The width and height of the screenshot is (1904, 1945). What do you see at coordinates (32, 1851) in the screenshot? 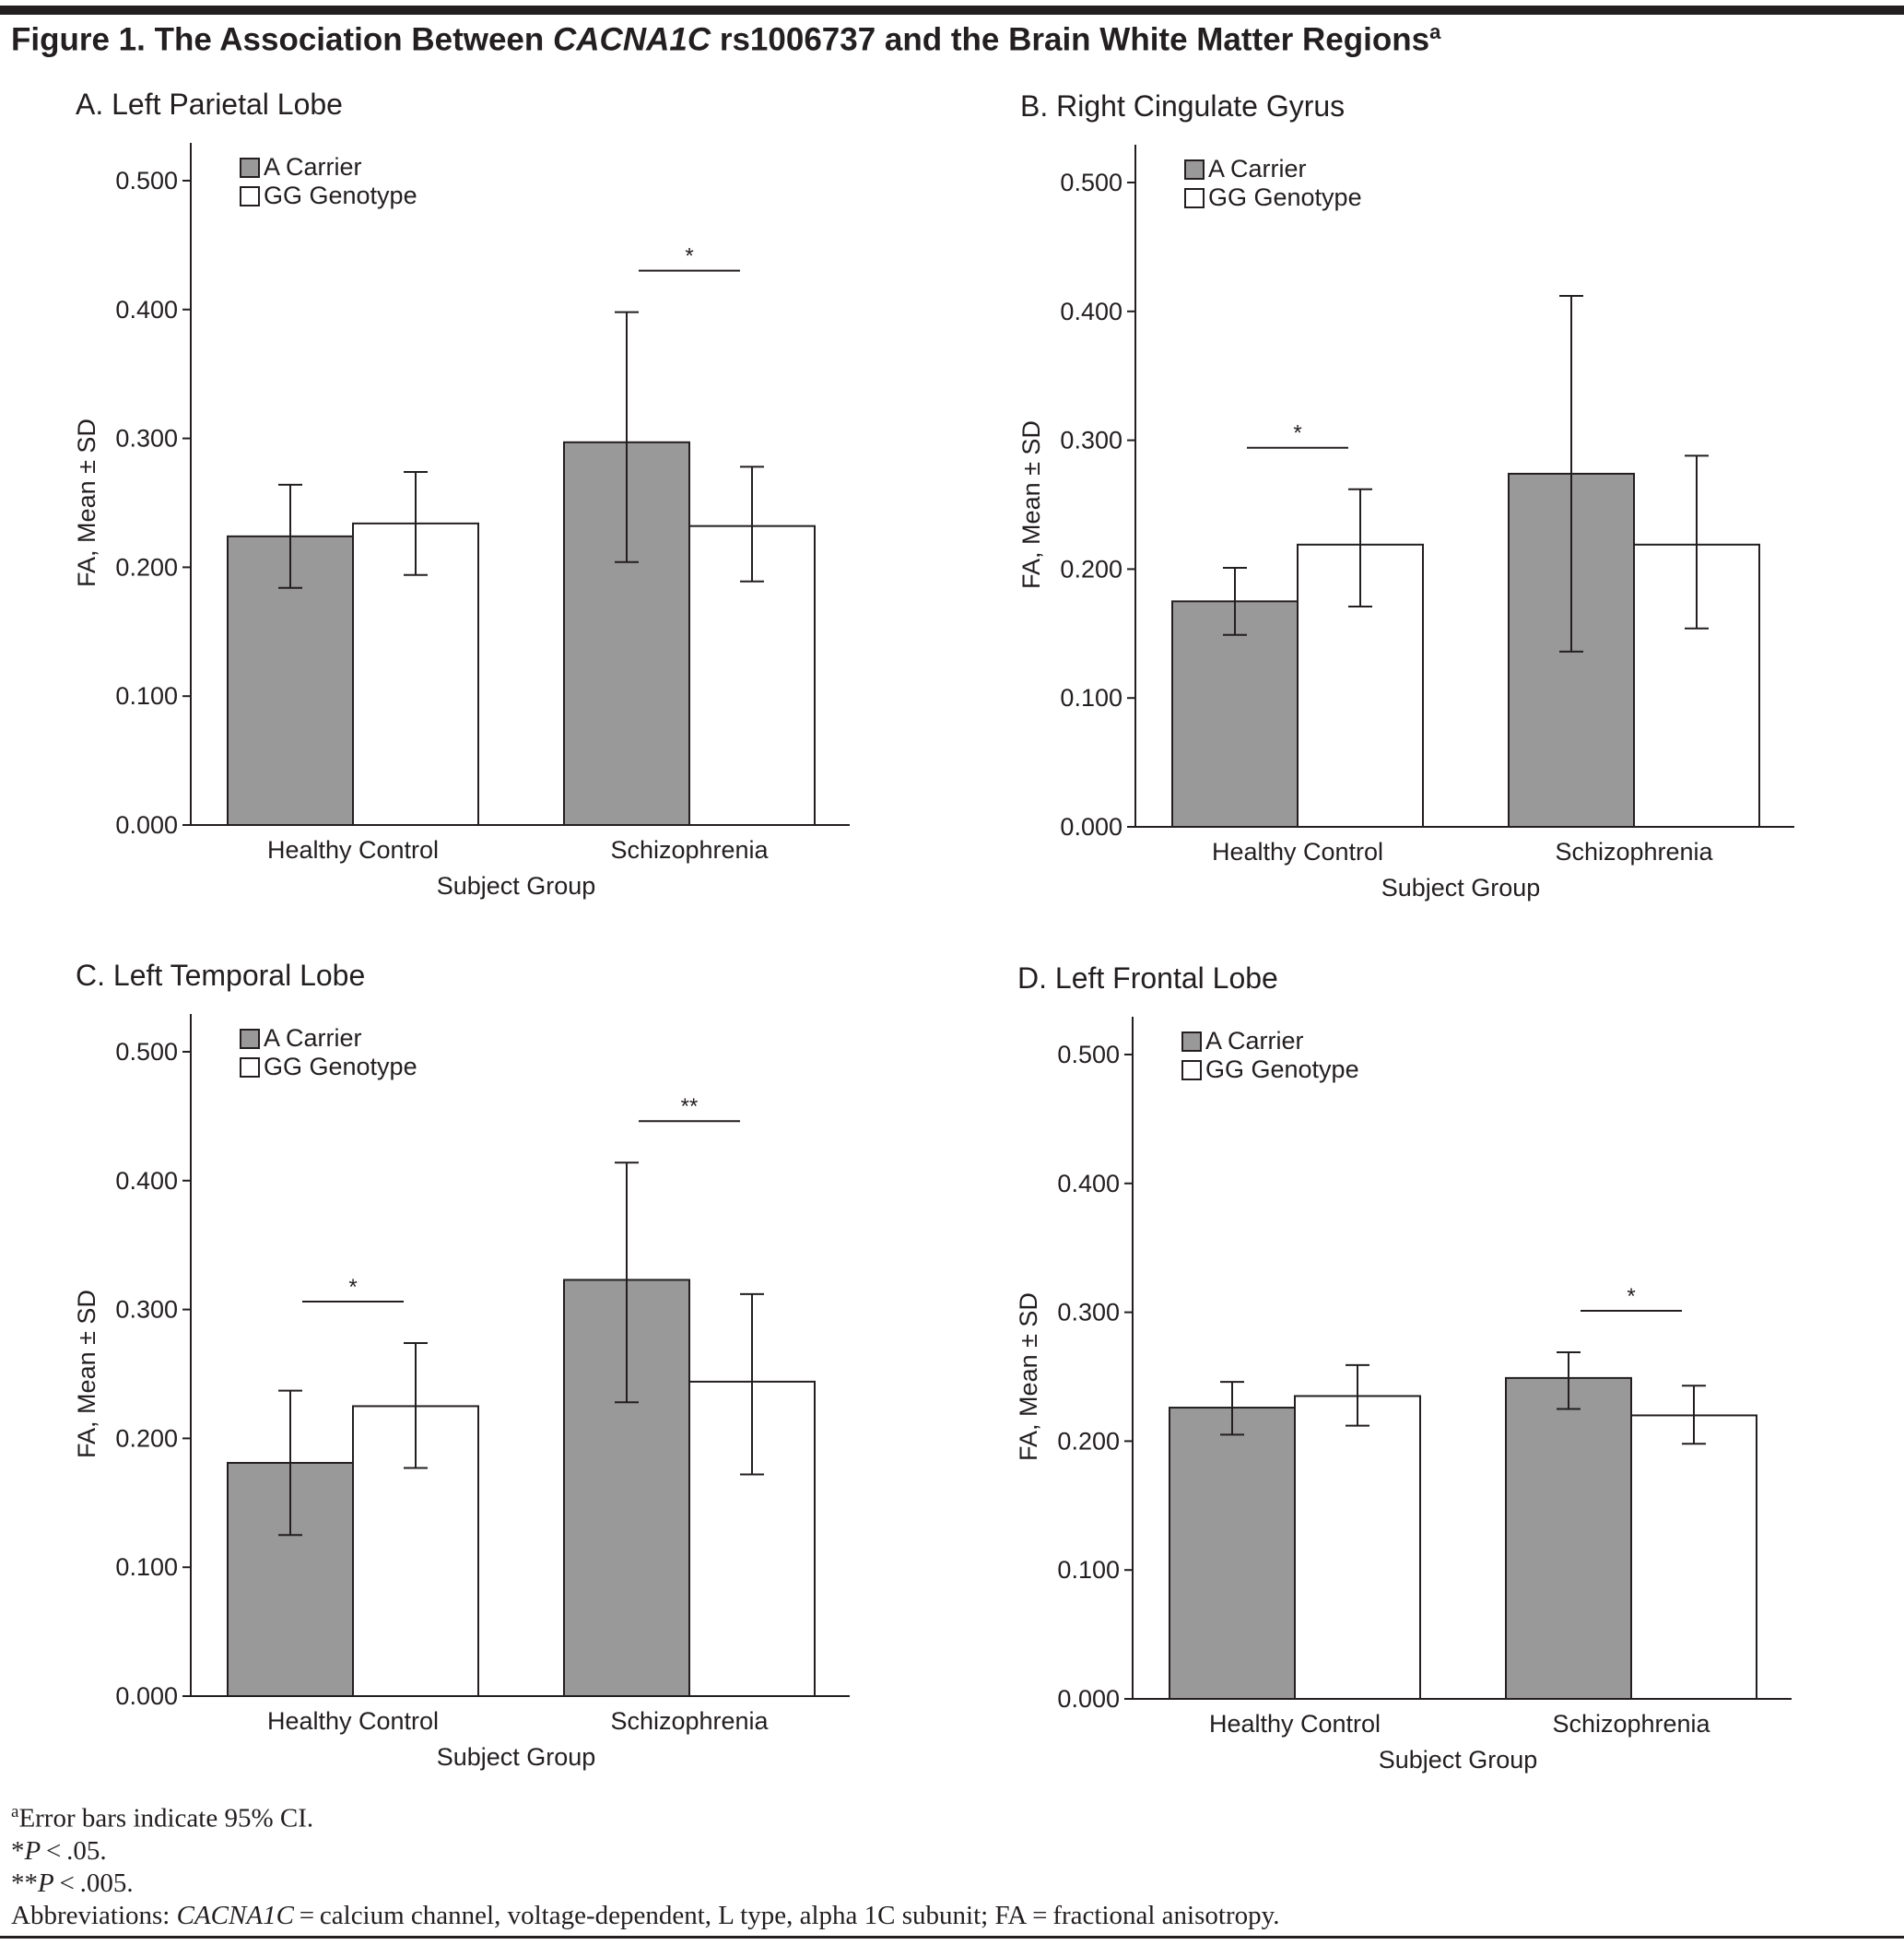
I see `footnote-p05-p: P` at bounding box center [32, 1851].